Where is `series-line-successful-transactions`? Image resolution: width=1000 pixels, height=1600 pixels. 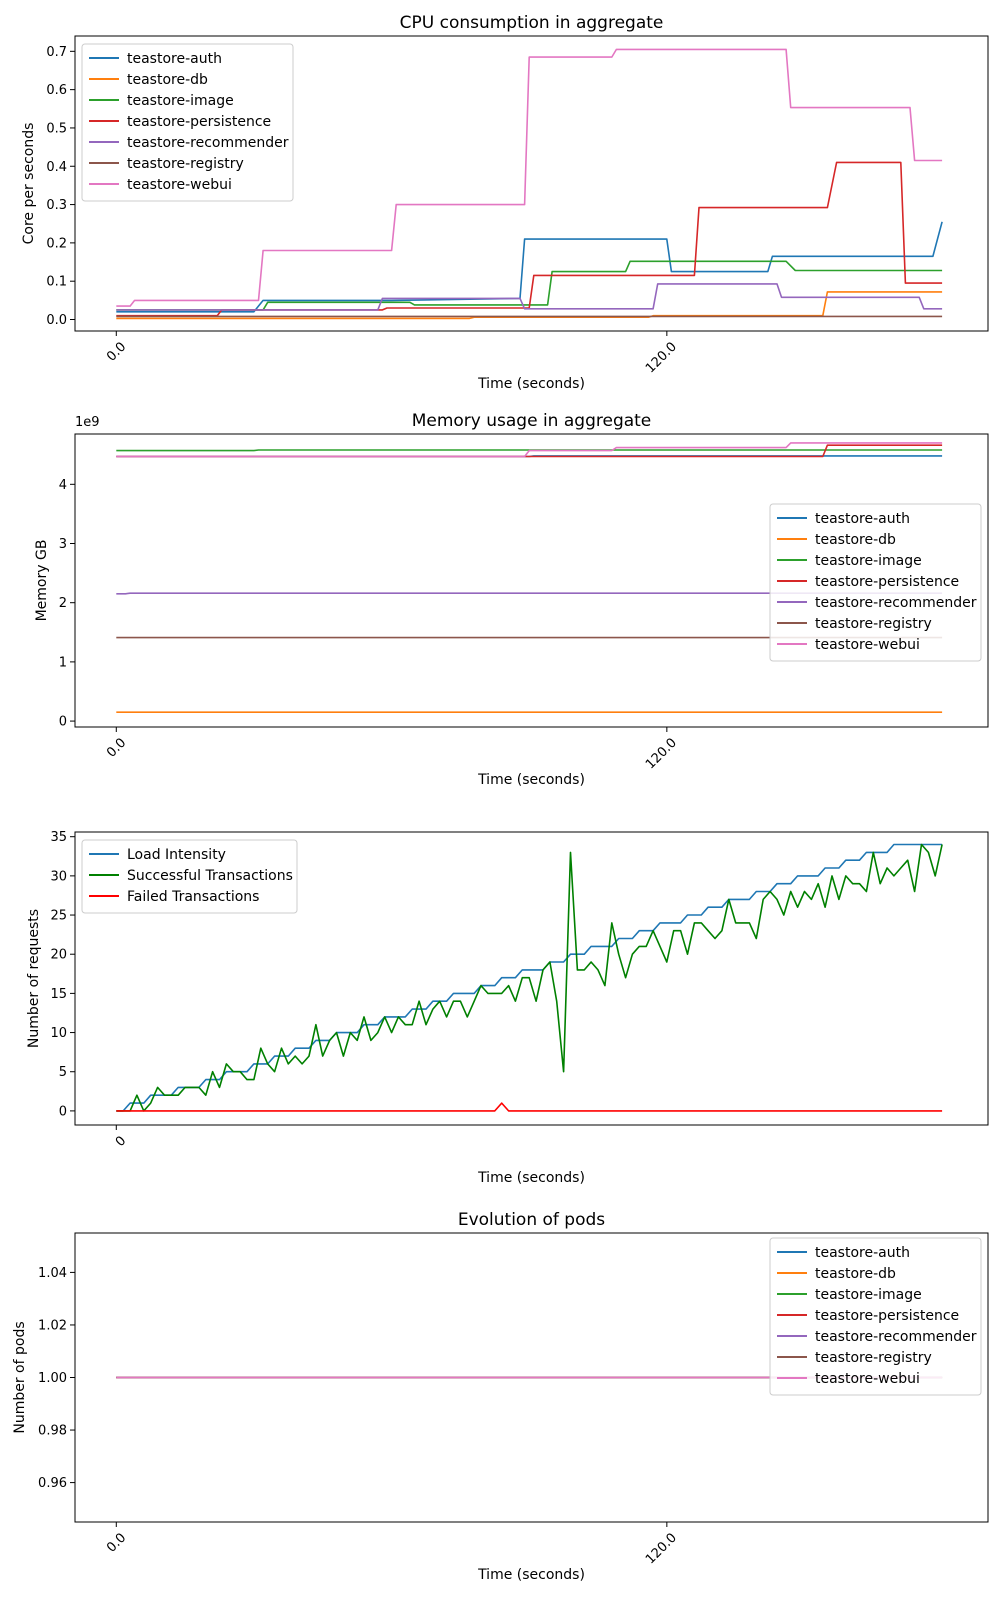
series-line-successful-transactions is located at coordinates (529, 977).